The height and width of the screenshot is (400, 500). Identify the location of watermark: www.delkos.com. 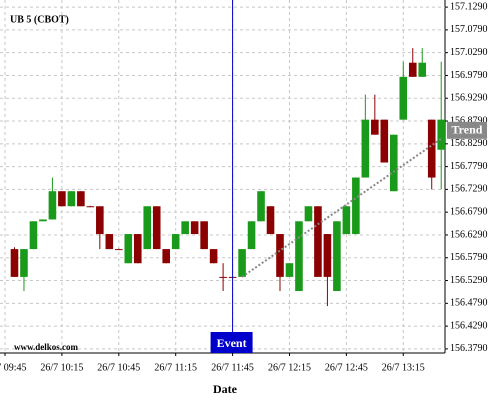
(46, 347).